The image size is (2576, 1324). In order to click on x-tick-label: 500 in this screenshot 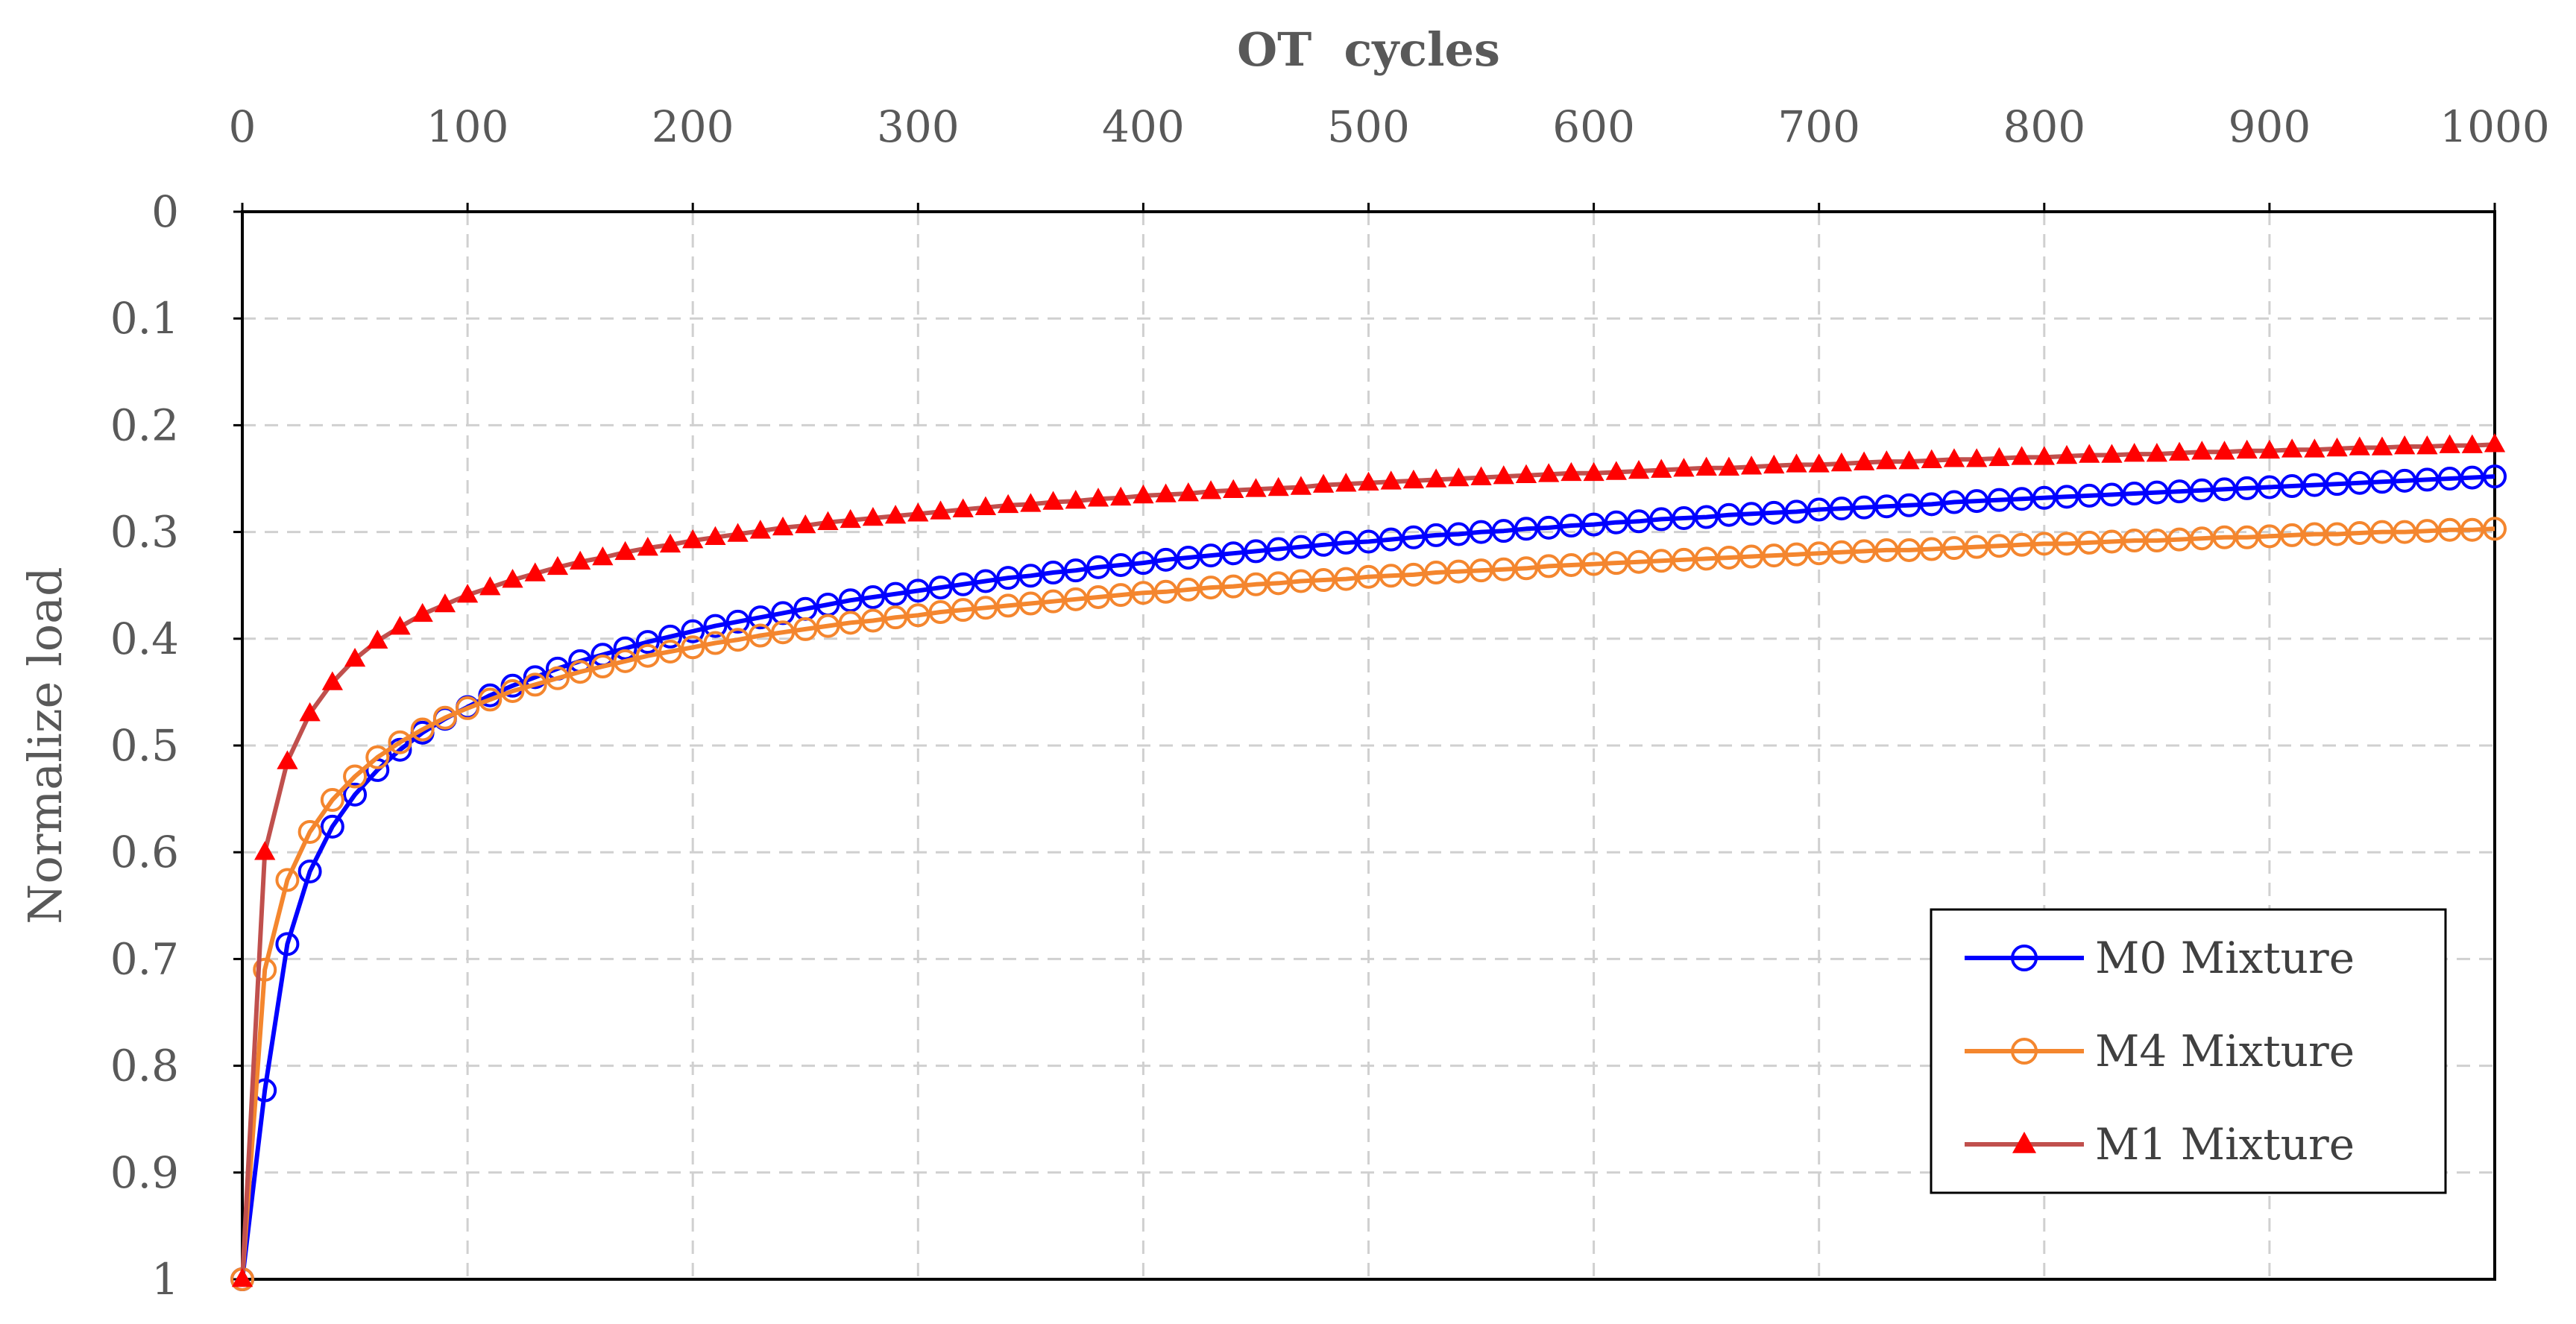, I will do `click(1368, 126)`.